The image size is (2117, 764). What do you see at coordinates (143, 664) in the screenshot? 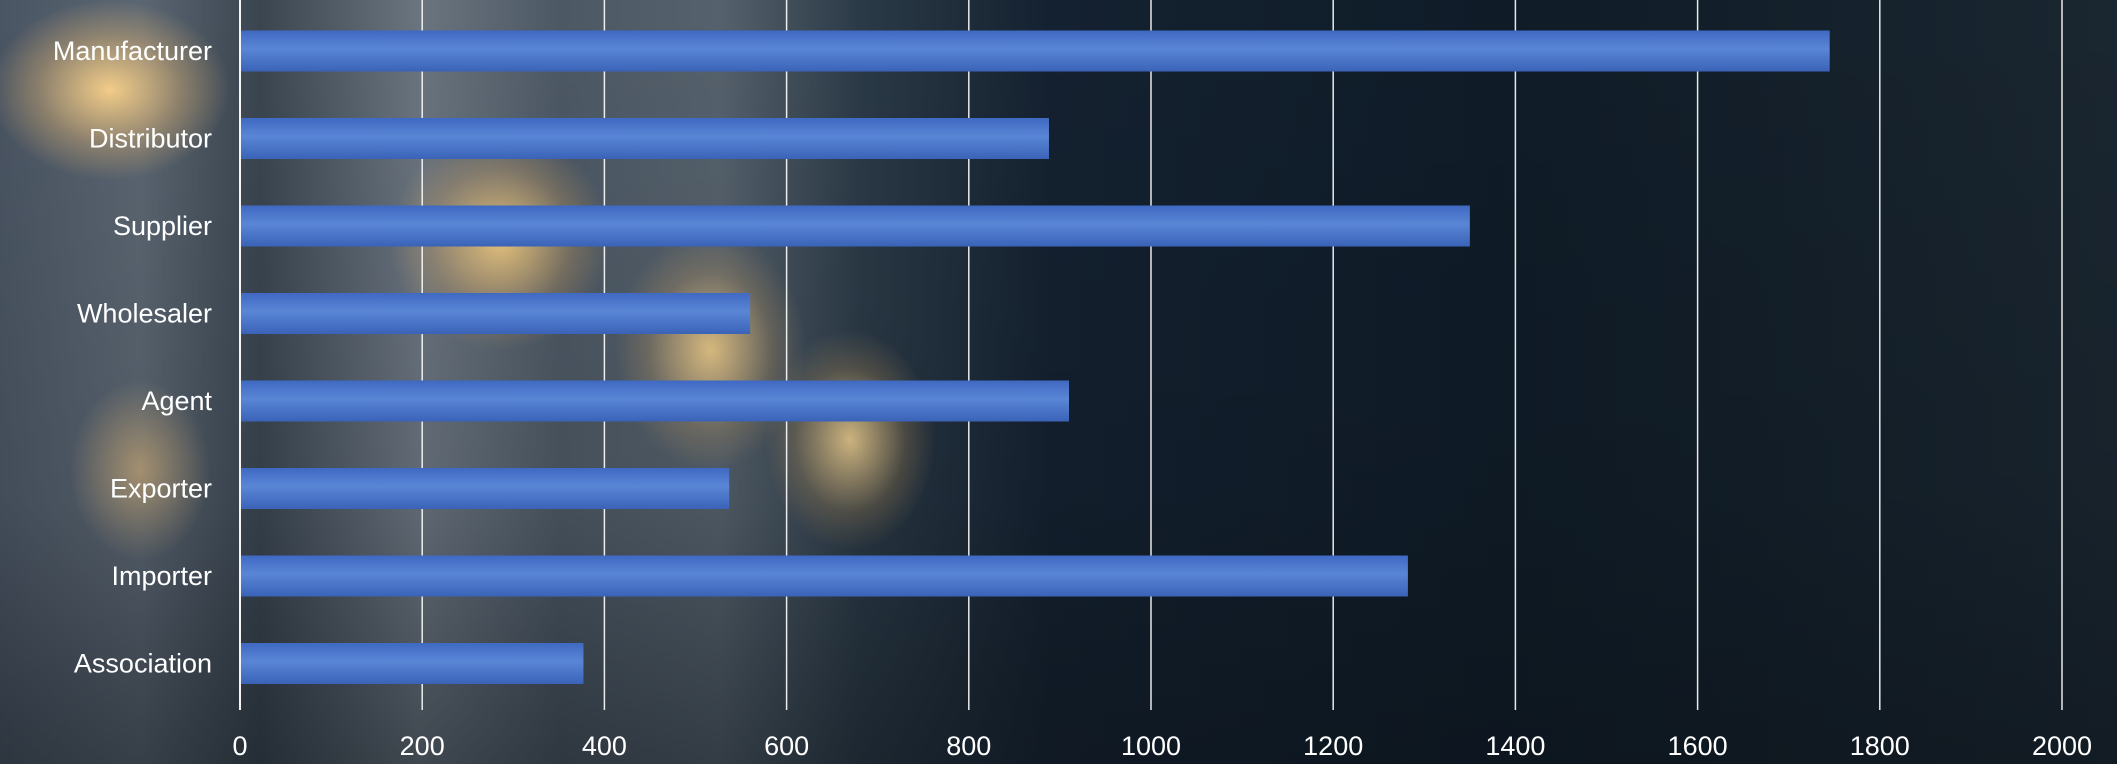
I see `category-label: Association` at bounding box center [143, 664].